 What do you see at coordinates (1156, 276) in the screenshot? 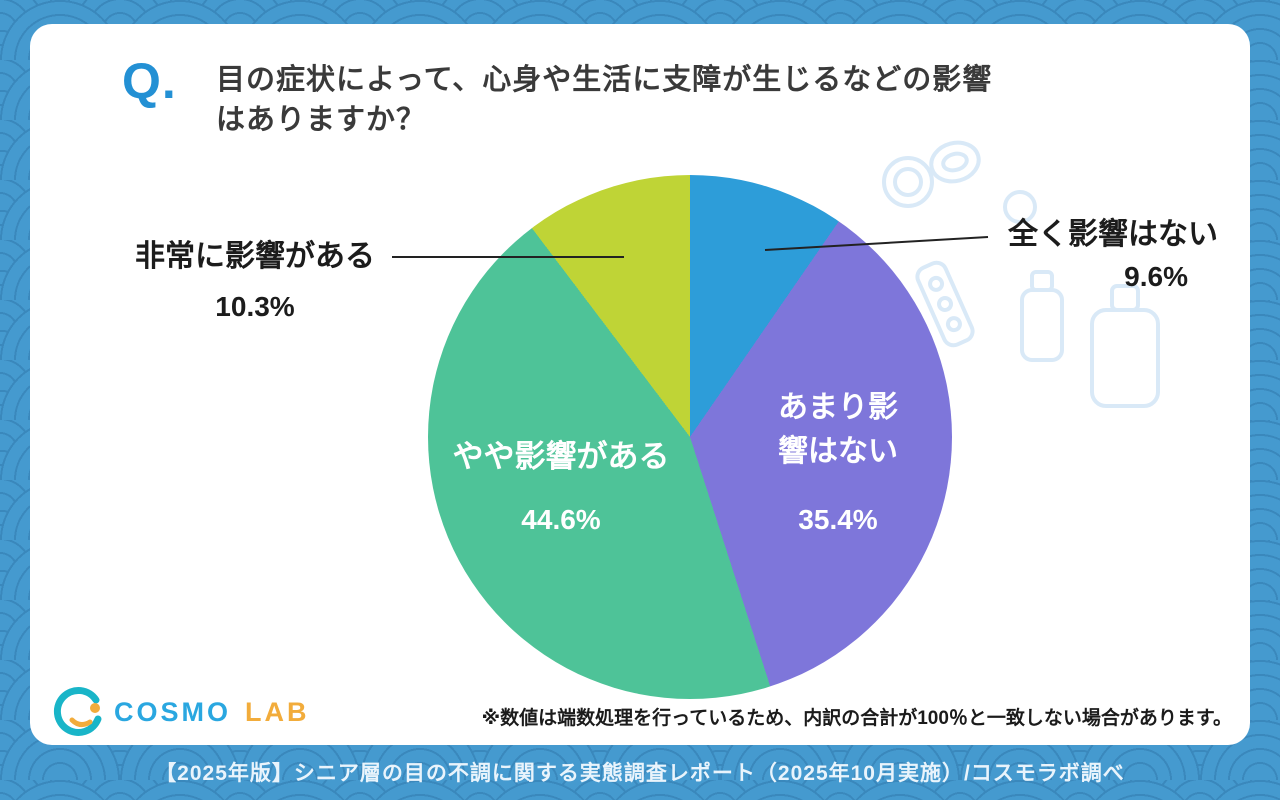
I see `segment-value-no-impact: 9.6%` at bounding box center [1156, 276].